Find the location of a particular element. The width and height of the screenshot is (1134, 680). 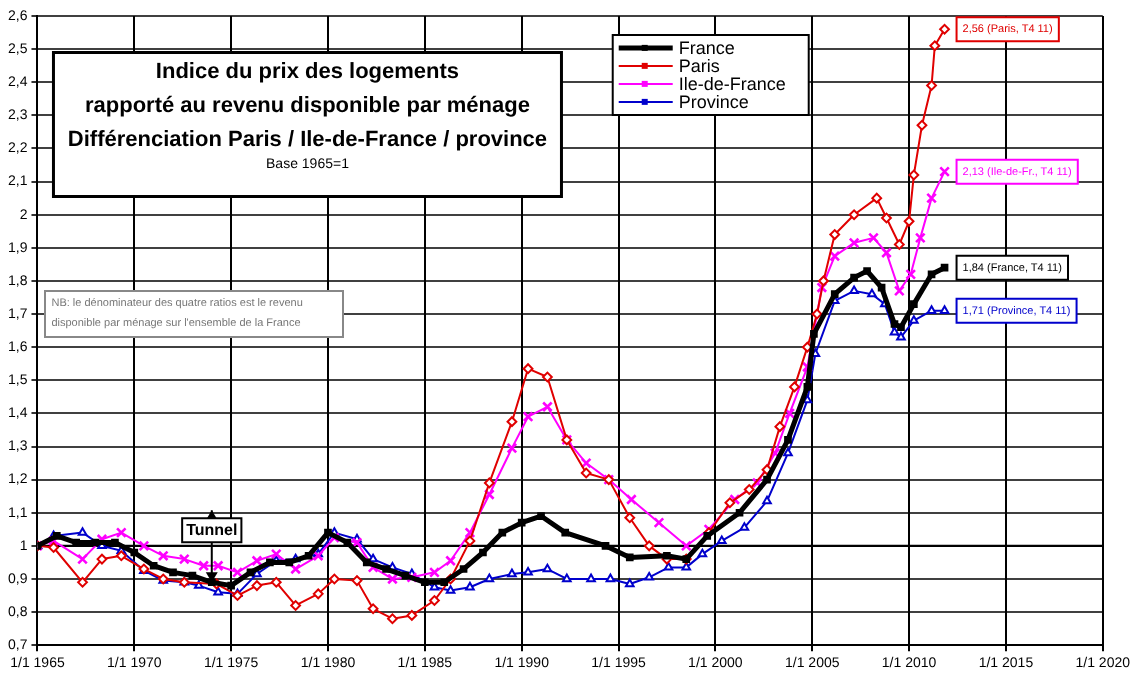

annotation: Tunnel is located at coordinates (212, 529).